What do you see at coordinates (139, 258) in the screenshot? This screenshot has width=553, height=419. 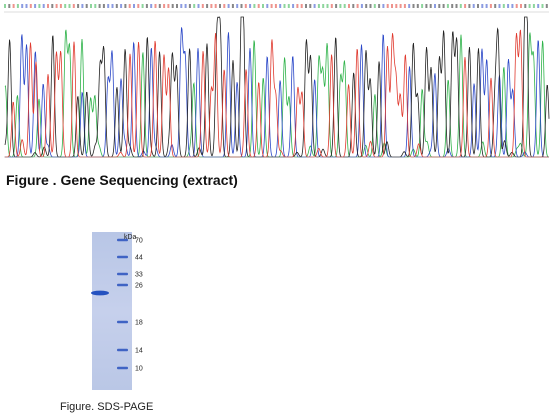 I see `marker-label: 44` at bounding box center [139, 258].